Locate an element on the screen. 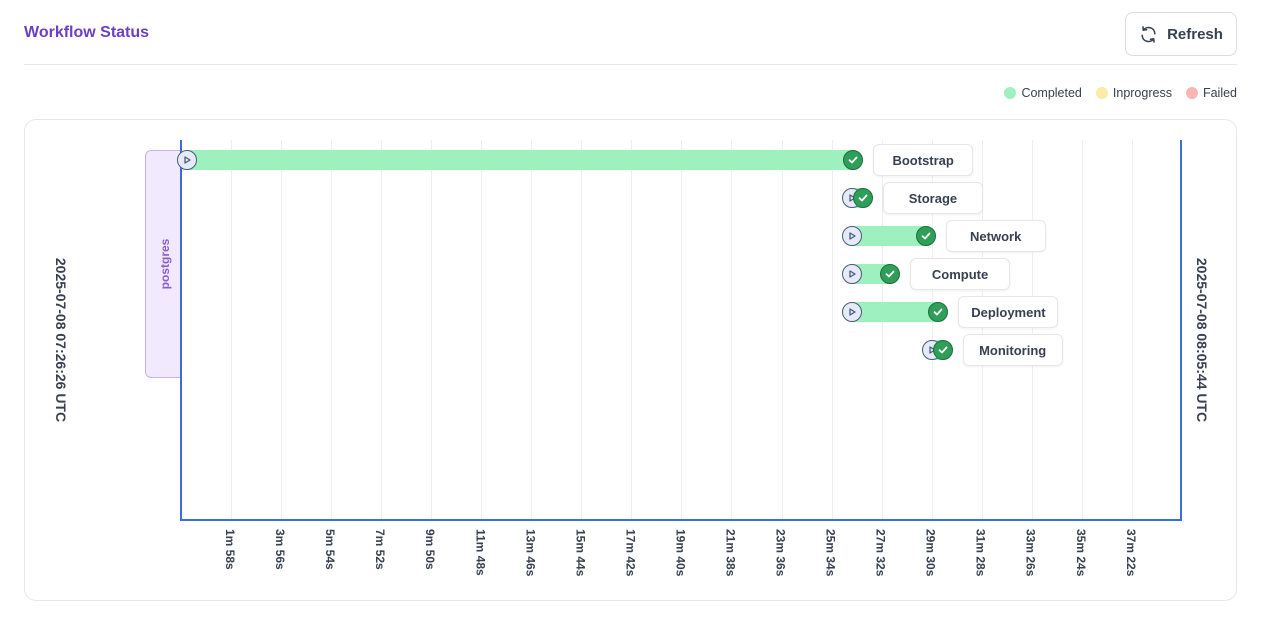  legend: Completed Inprogress Failed is located at coordinates (1120, 93).